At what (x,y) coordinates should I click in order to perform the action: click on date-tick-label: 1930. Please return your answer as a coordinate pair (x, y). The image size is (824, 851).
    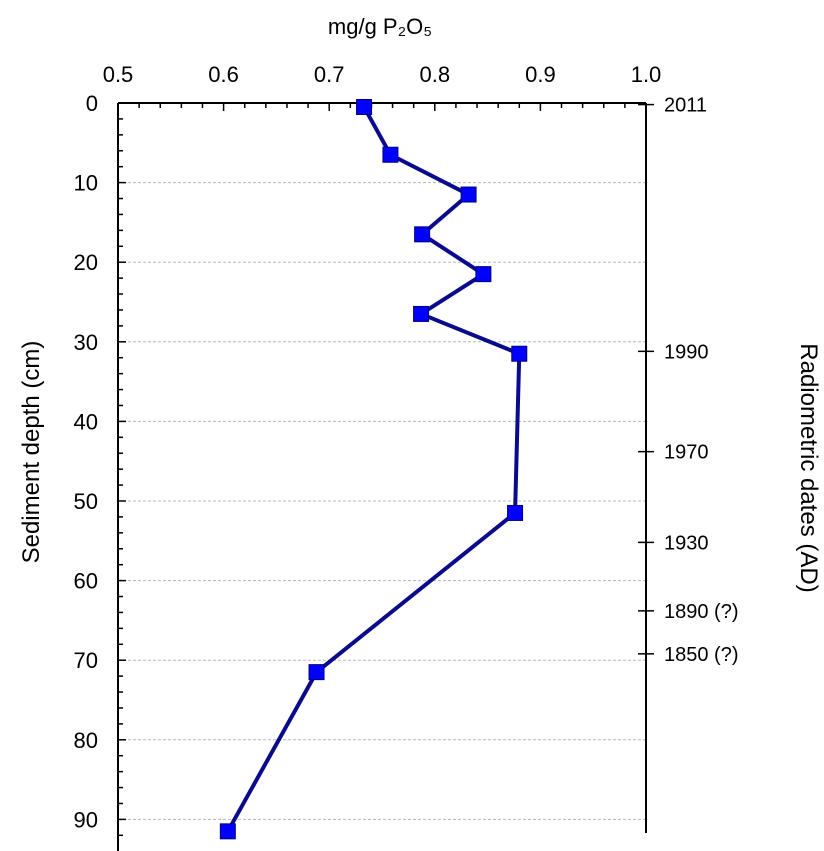
    Looking at the image, I should click on (686, 543).